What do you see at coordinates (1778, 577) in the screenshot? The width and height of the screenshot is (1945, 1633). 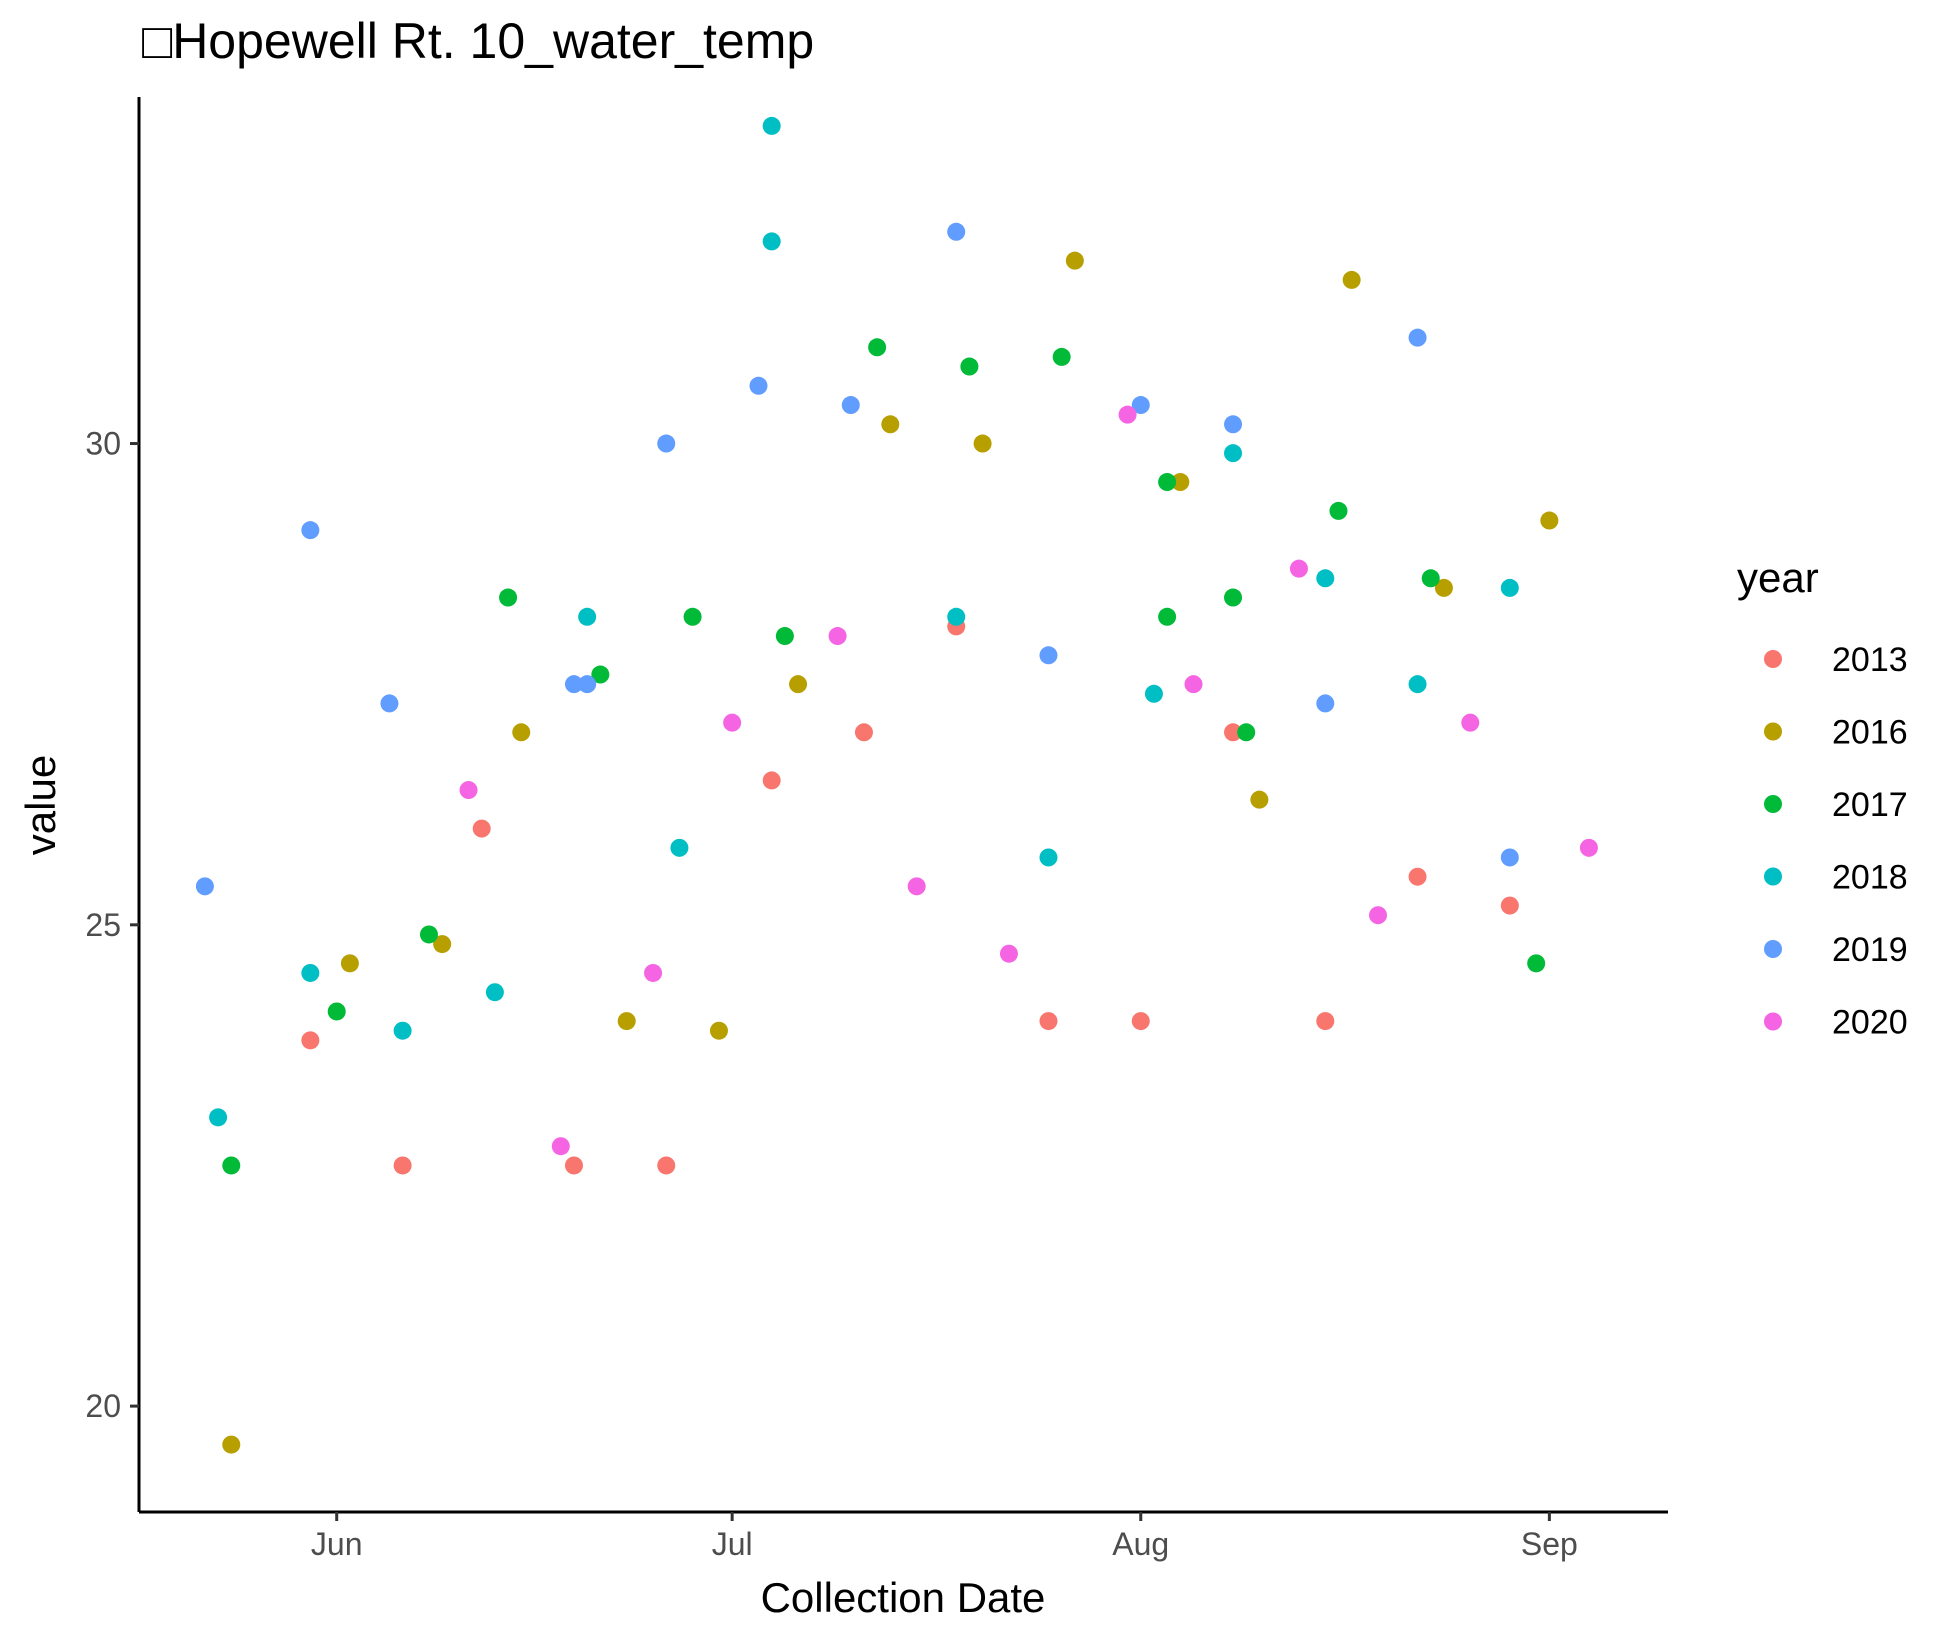 I see `legend-title: year` at bounding box center [1778, 577].